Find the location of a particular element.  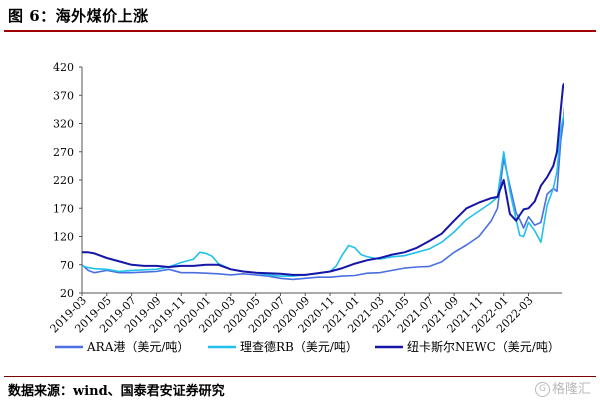

y-tick-label: 170 is located at coordinates (63, 208).